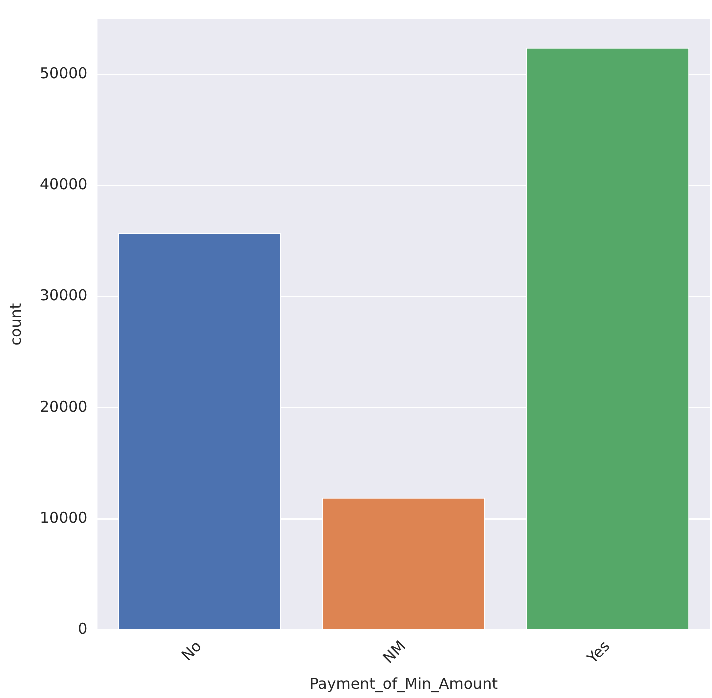 Image resolution: width=712 pixels, height=698 pixels. Describe the element at coordinates (64, 185) in the screenshot. I see `y-tick-label: 40000` at that location.